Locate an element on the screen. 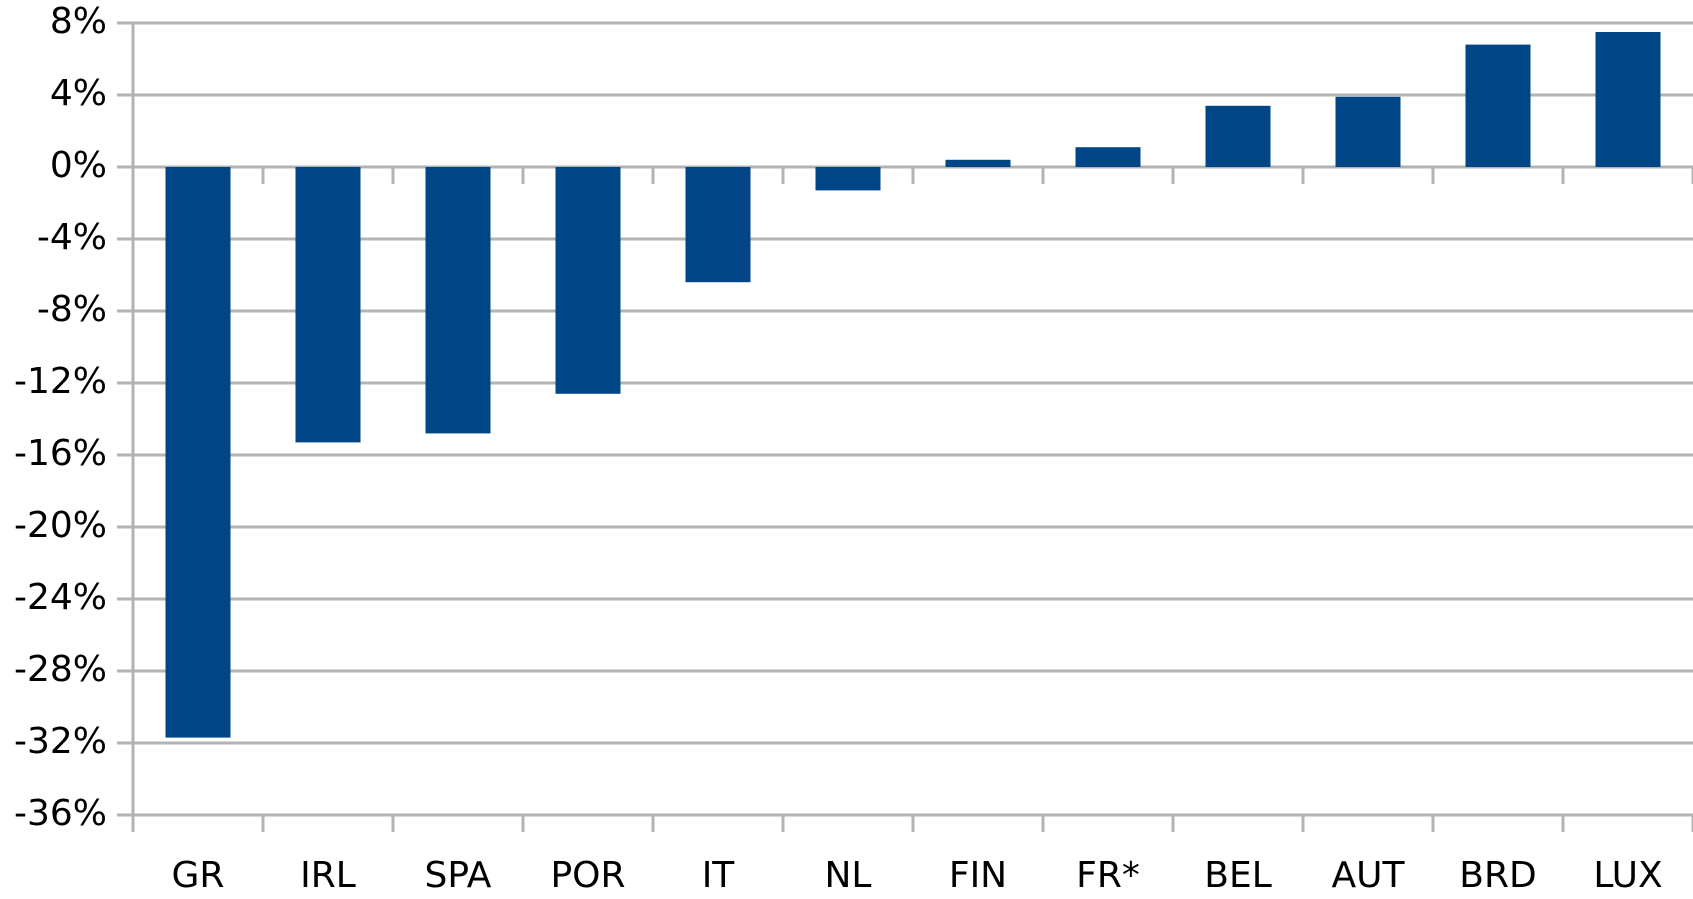 This screenshot has height=899, width=1693. x-tick-label: BRD is located at coordinates (1497, 875).